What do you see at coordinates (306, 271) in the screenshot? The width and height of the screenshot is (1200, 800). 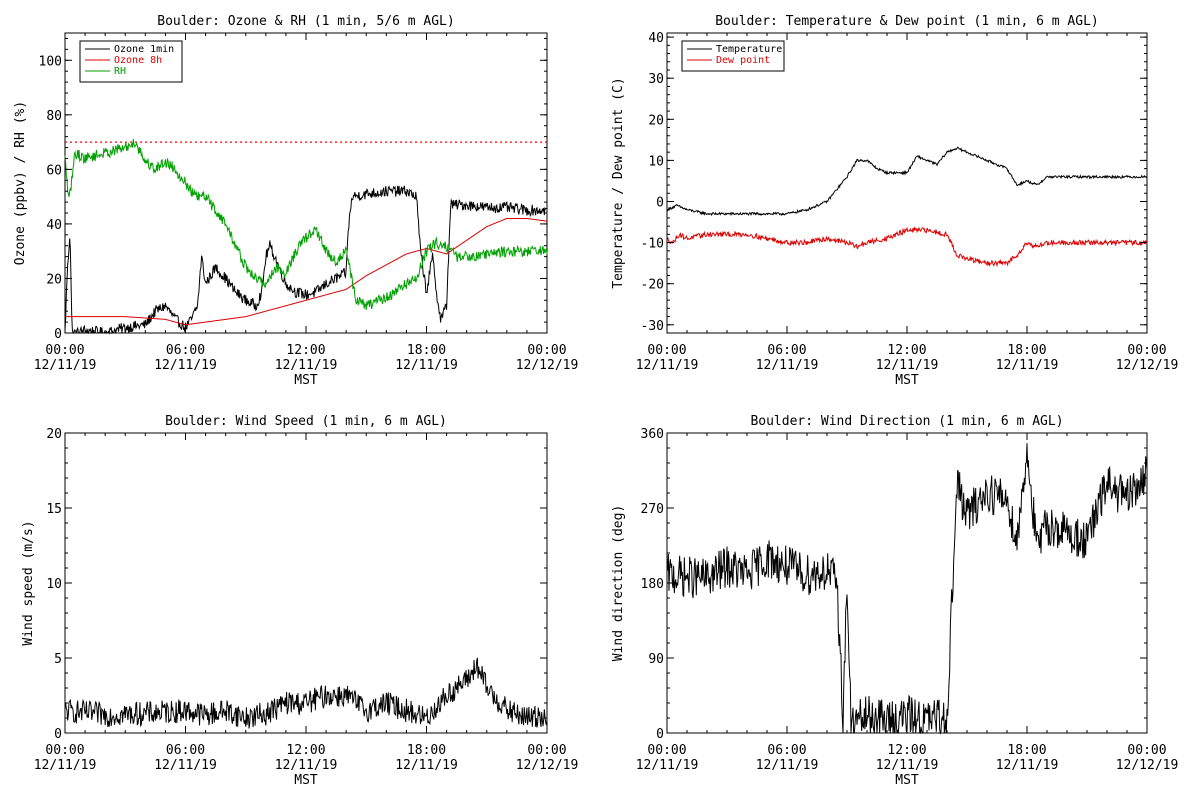 I see `series-line-ozone-8h` at bounding box center [306, 271].